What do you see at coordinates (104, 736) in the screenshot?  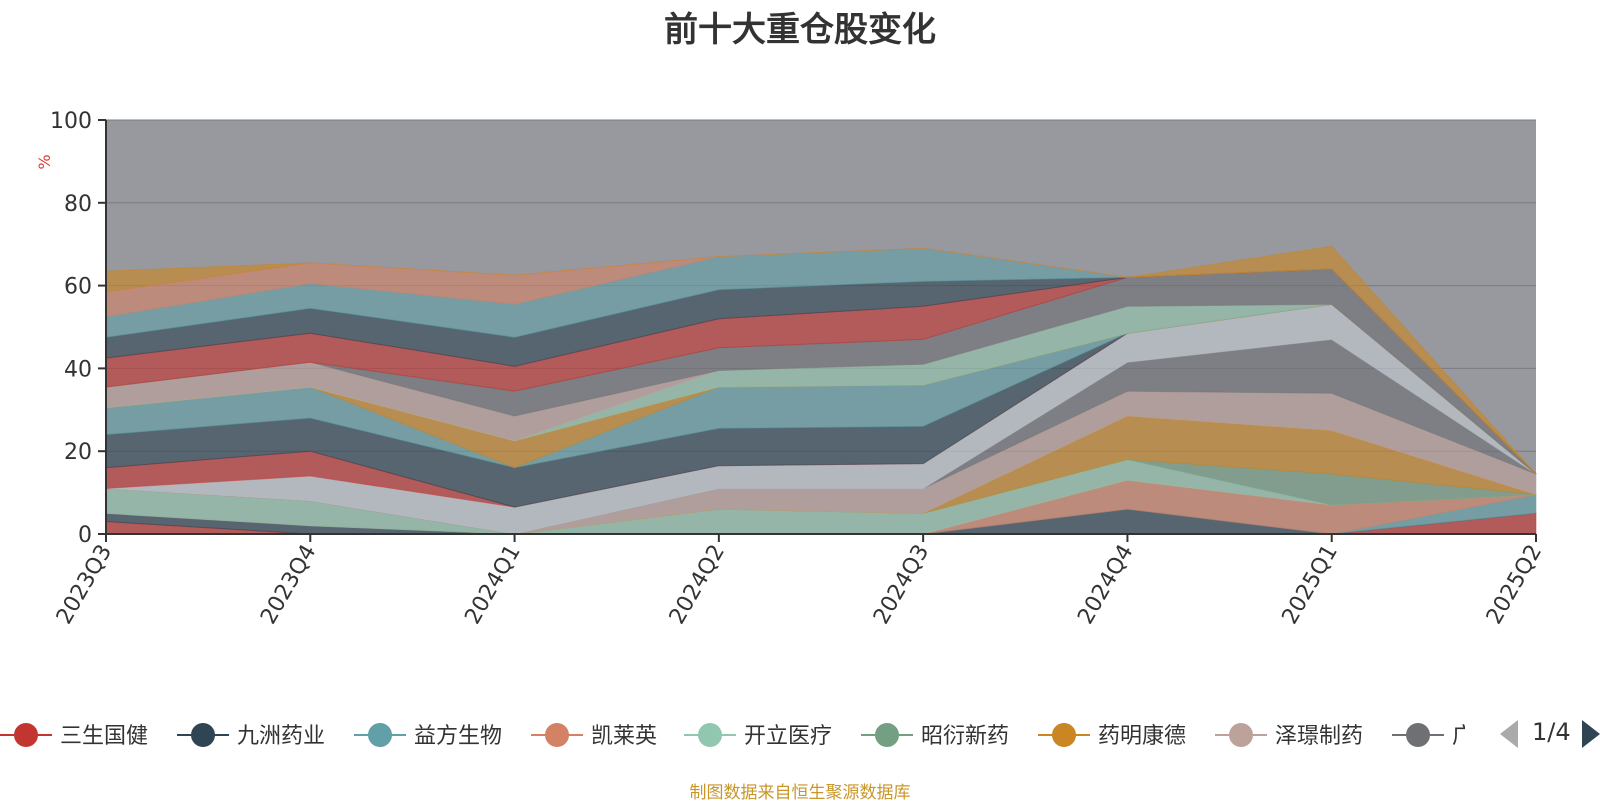 I see `legend-label: 三生国健` at bounding box center [104, 736].